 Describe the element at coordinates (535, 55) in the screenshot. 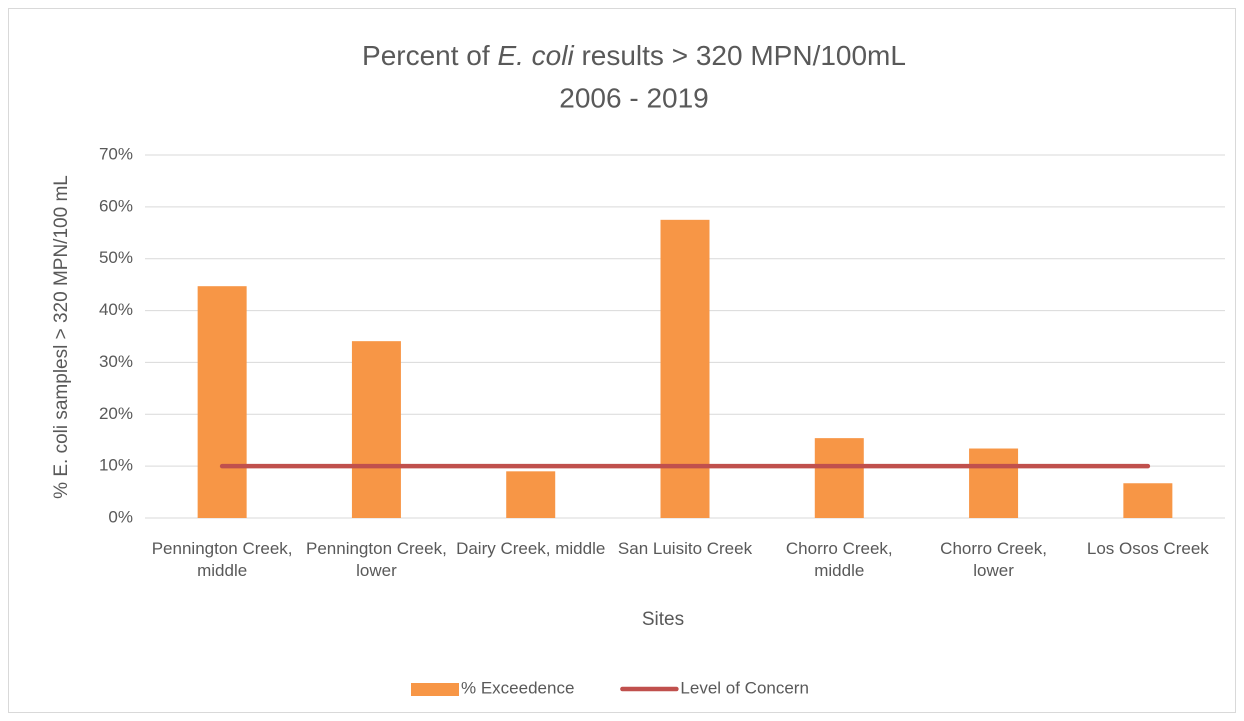

I see `title-part: E. coli` at that location.